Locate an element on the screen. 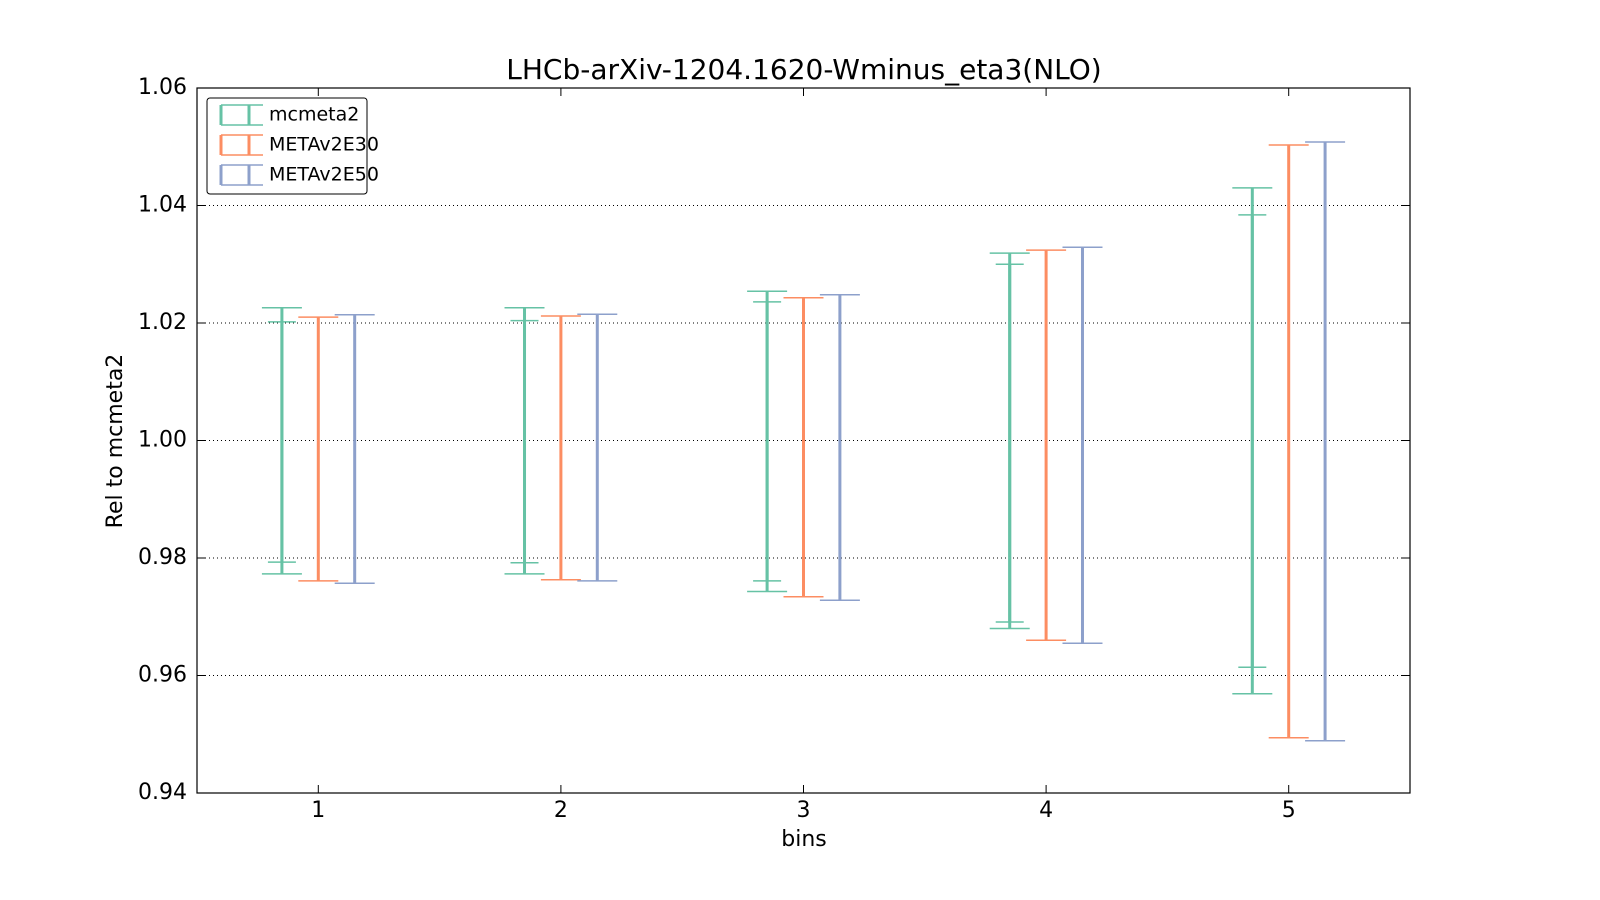 The height and width of the screenshot is (900, 1600). y-tick-label: 1.06 is located at coordinates (162, 87).